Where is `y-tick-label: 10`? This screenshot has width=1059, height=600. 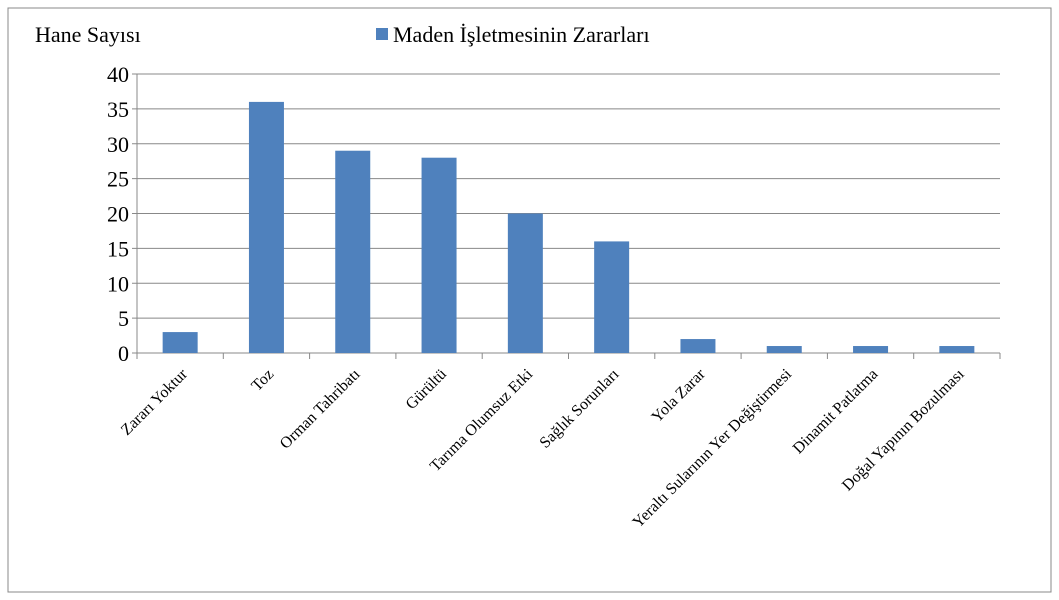
y-tick-label: 10 is located at coordinates (118, 283).